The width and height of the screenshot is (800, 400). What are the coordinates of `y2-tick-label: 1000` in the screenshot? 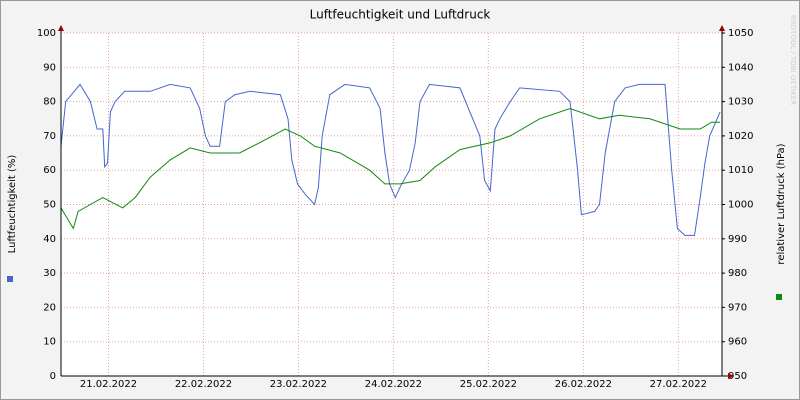 It's located at (740, 205).